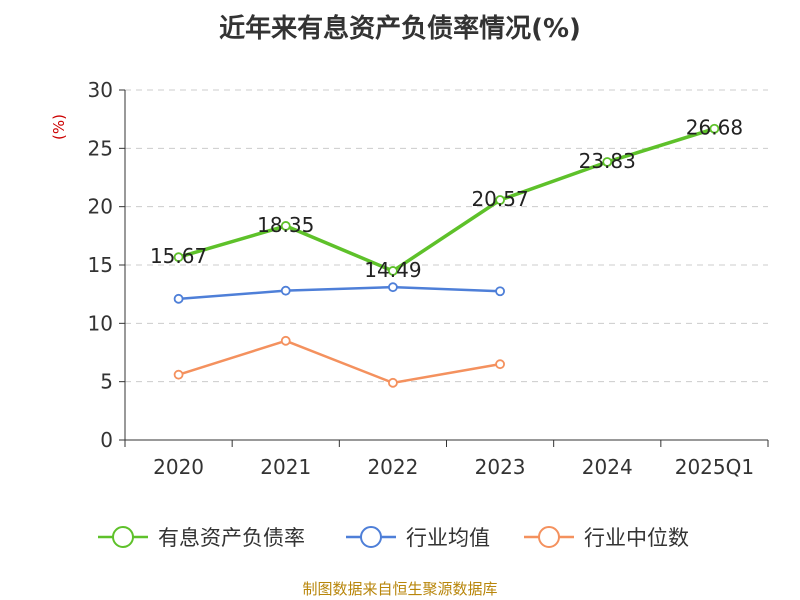 The image size is (800, 600). Describe the element at coordinates (231, 538) in the screenshot. I see `legend-label: 有息资产负债率` at that location.